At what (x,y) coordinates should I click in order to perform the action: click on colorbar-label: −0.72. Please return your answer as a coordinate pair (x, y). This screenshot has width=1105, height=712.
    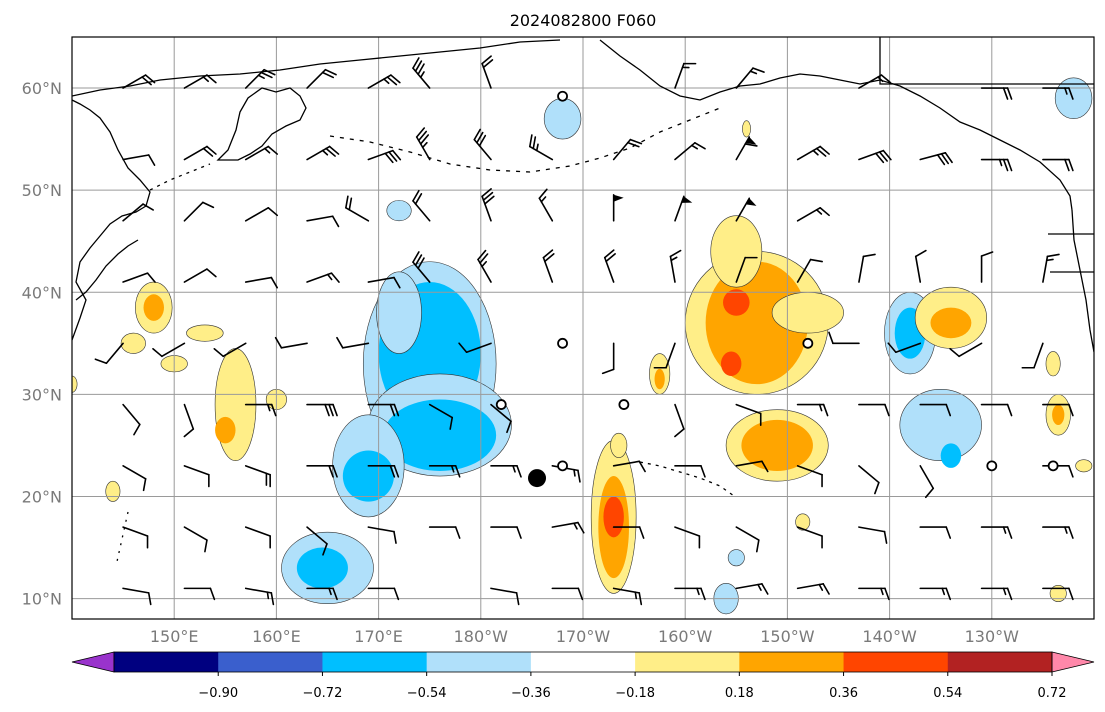
    Looking at the image, I should click on (323, 693).